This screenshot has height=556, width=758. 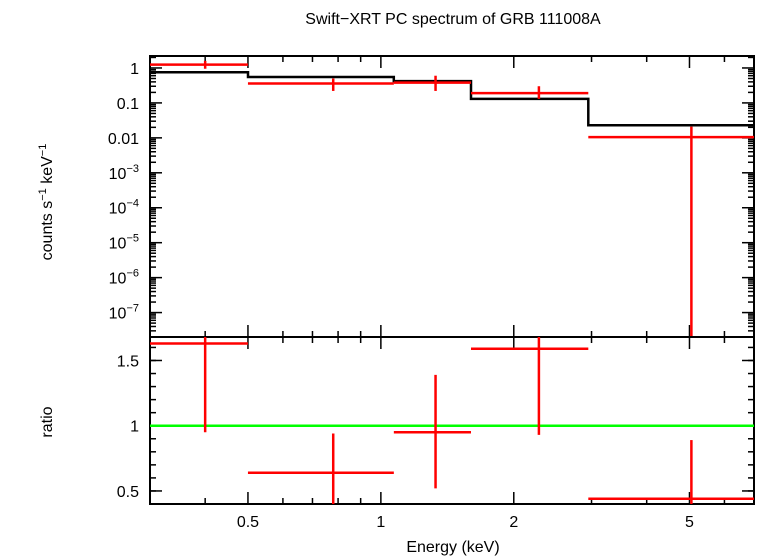 I want to click on ratio-y-tick-label: 1.5, so click(x=128, y=361).